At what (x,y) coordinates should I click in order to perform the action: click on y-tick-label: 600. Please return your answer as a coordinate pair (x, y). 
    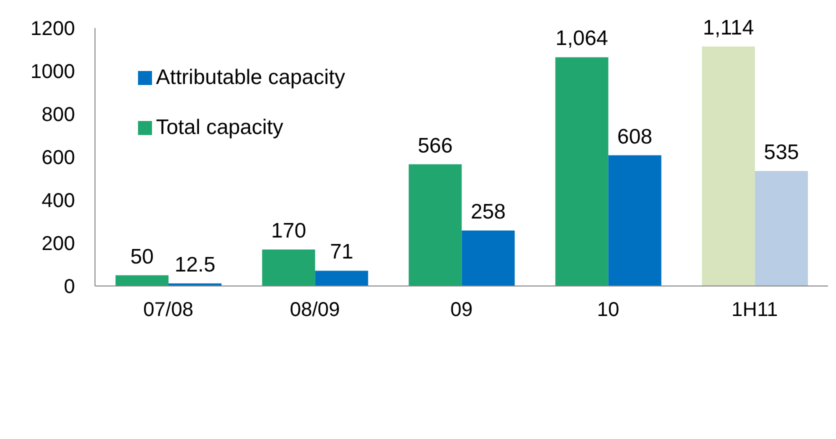
    Looking at the image, I should click on (58, 158).